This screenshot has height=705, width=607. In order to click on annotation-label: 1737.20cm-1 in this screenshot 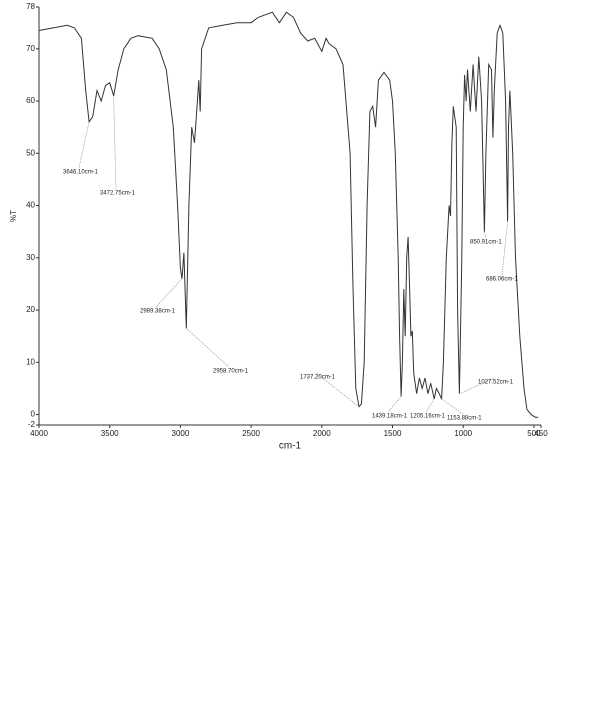, I will do `click(318, 378)`.